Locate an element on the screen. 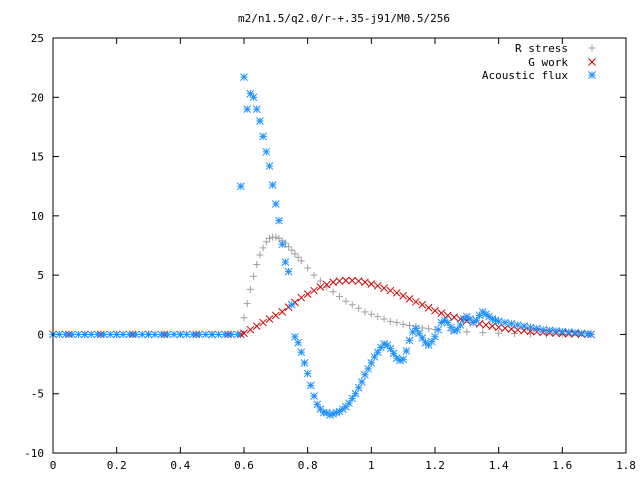 This screenshot has height=480, width=640. y-tick-label: 10 is located at coordinates (37, 216).